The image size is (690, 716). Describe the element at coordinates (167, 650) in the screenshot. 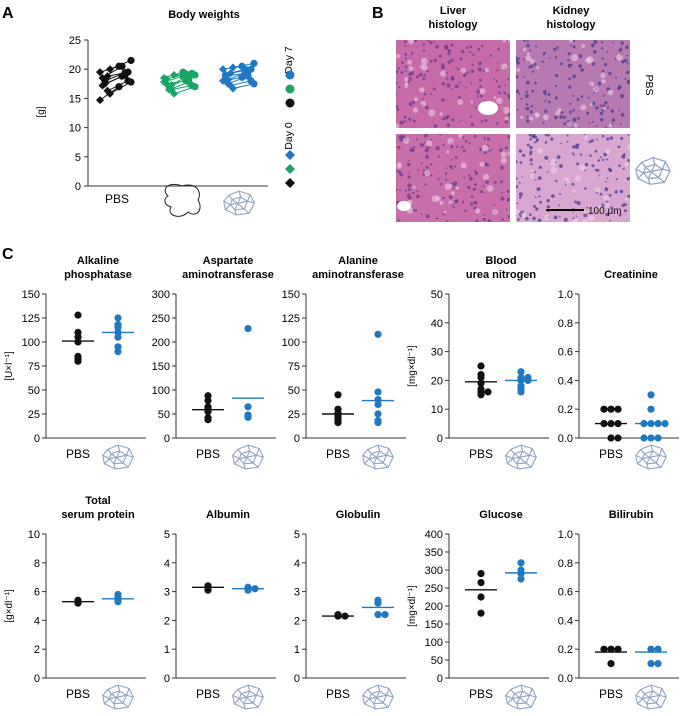

I see `y-tick-label: 1` at that location.